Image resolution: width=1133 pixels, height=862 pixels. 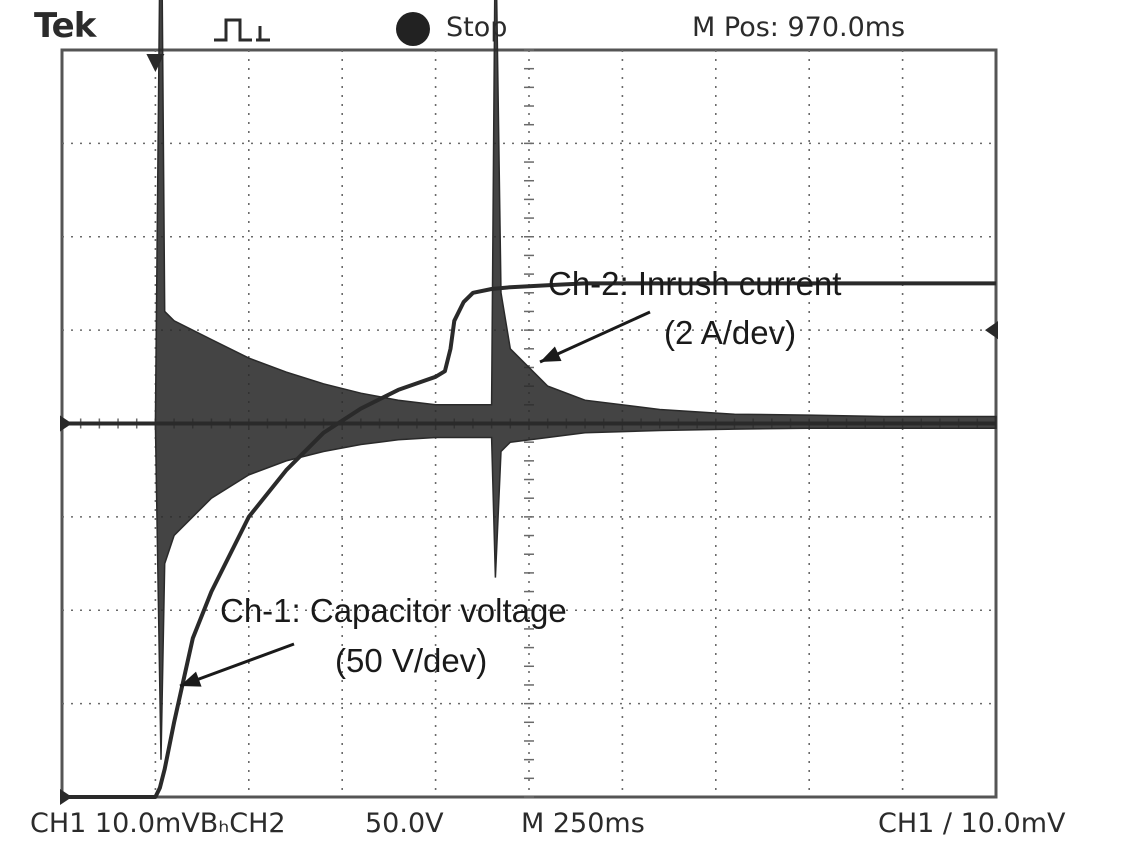 I want to click on ch1-annotation-arrow-head, so click(x=191, y=679).